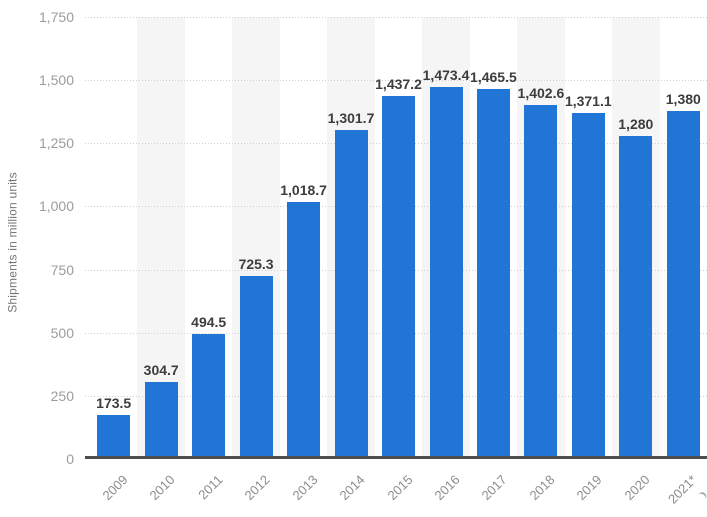  What do you see at coordinates (62, 332) in the screenshot?
I see `y-tick-label: 500` at bounding box center [62, 332].